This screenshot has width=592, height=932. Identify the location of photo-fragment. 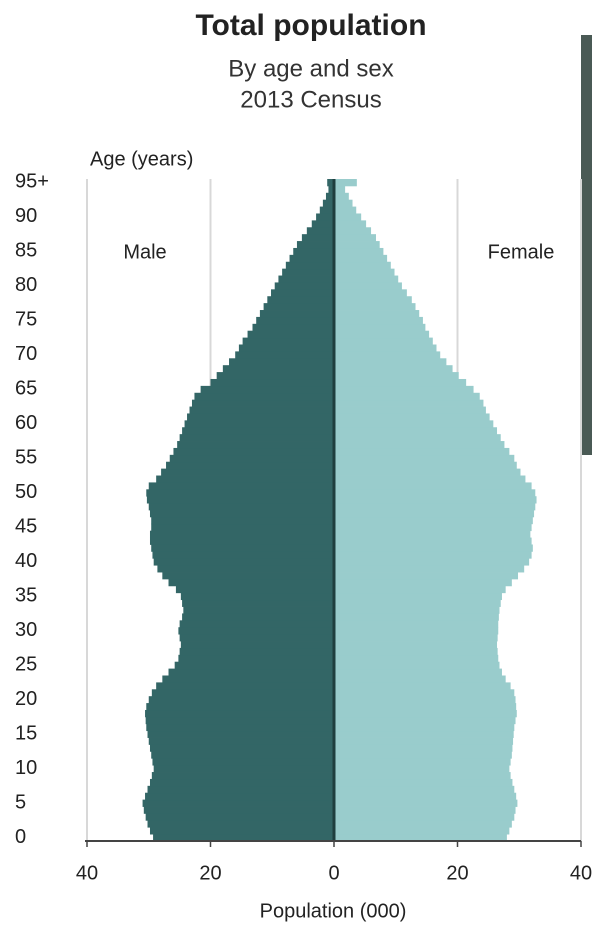
(586, 245).